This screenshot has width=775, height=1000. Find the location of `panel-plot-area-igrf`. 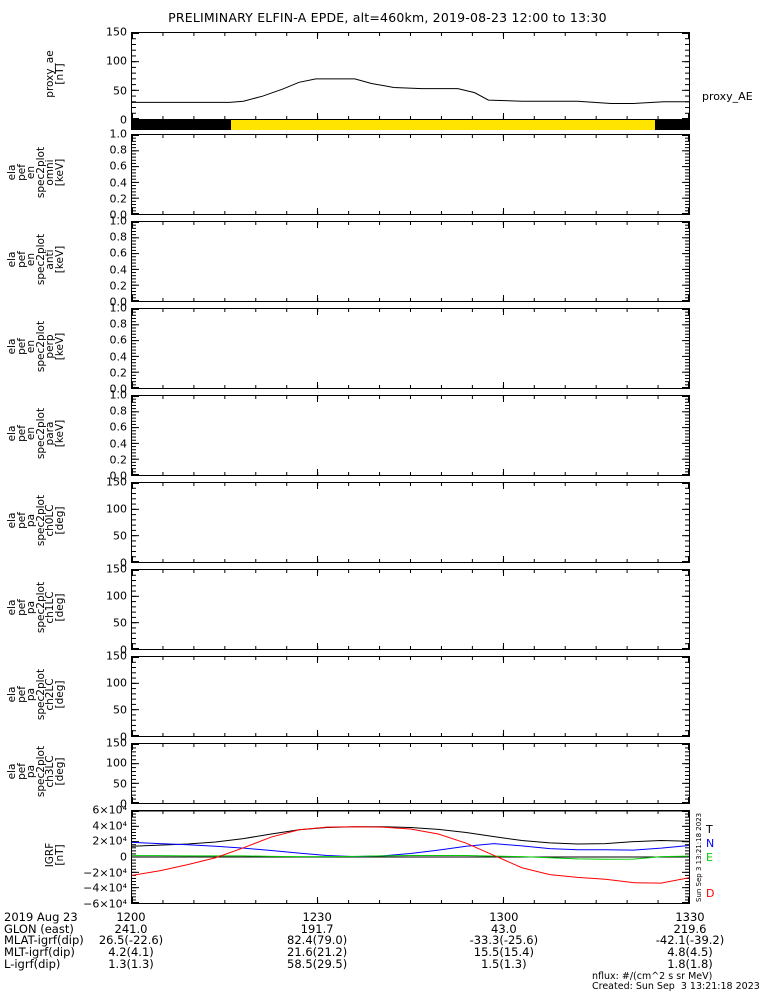

panel-plot-area-igrf is located at coordinates (410, 857).